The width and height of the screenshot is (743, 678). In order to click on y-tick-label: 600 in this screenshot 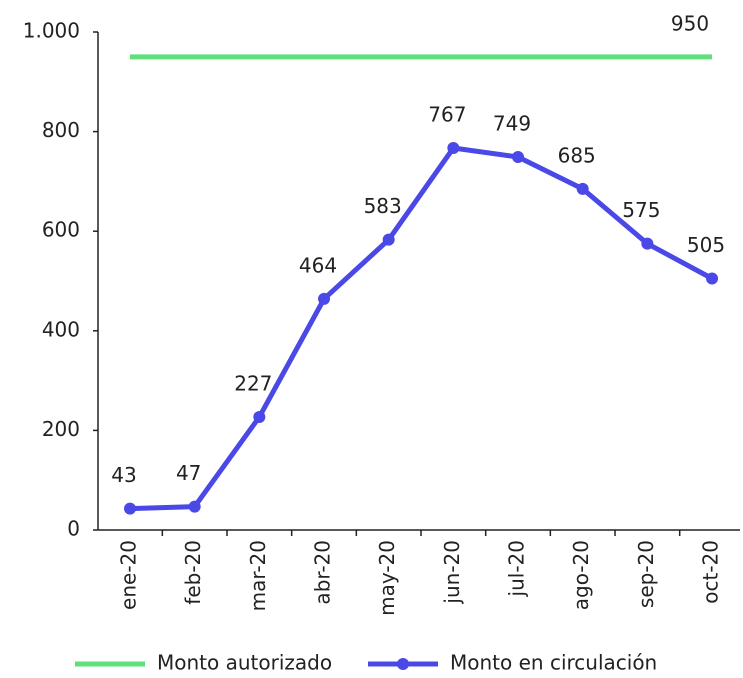, I will do `click(61, 230)`.